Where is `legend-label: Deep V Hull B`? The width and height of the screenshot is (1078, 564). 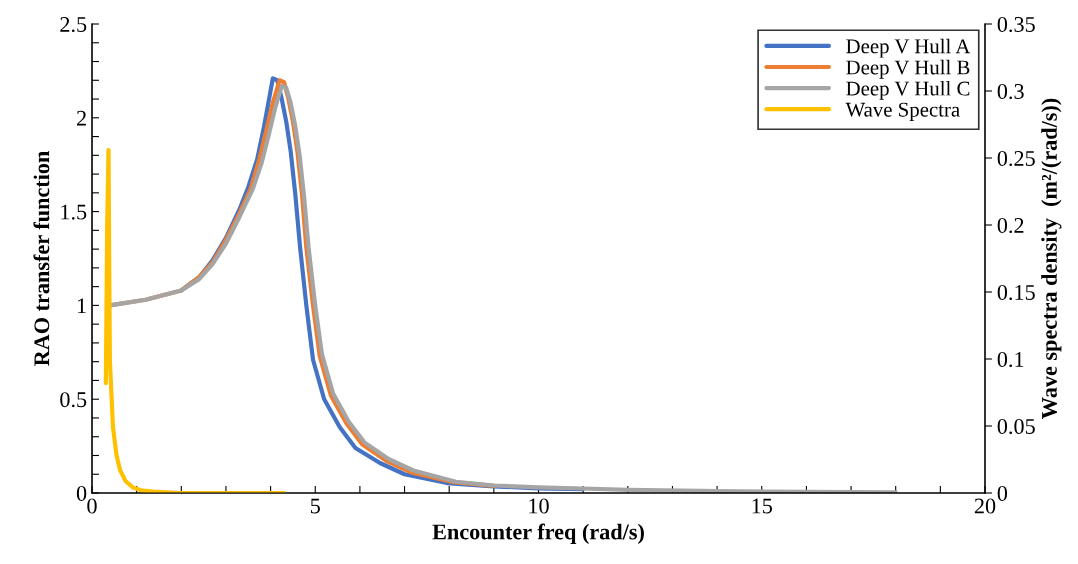
legend-label: Deep V Hull B is located at coordinates (908, 69).